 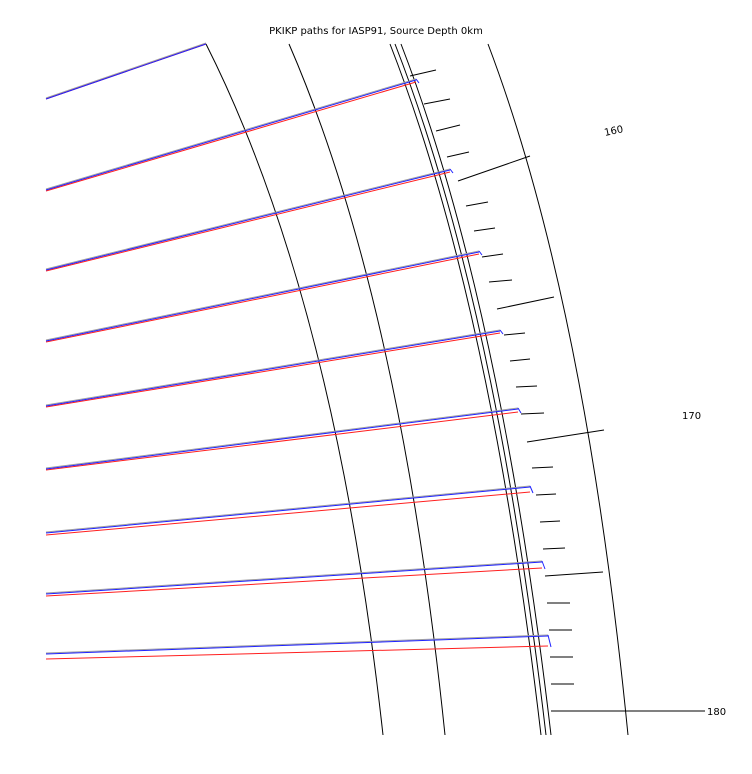 I want to click on figure-title: PKIKP paths for IASP91, Source Depth 0km, so click(x=376, y=31).